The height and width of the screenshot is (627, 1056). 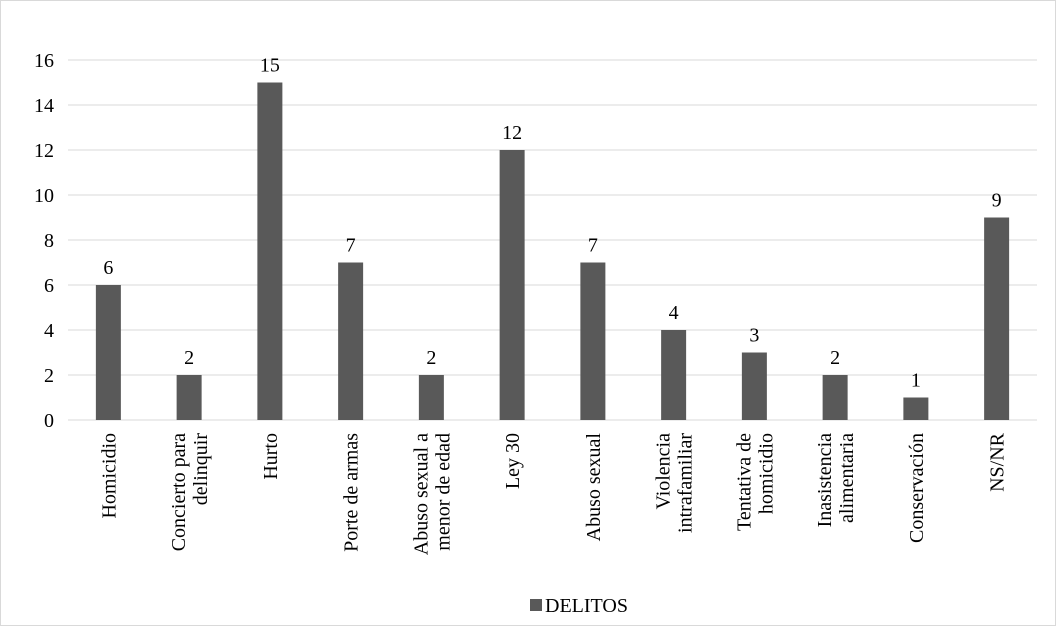 I want to click on data-label: 3, so click(x=754, y=336).